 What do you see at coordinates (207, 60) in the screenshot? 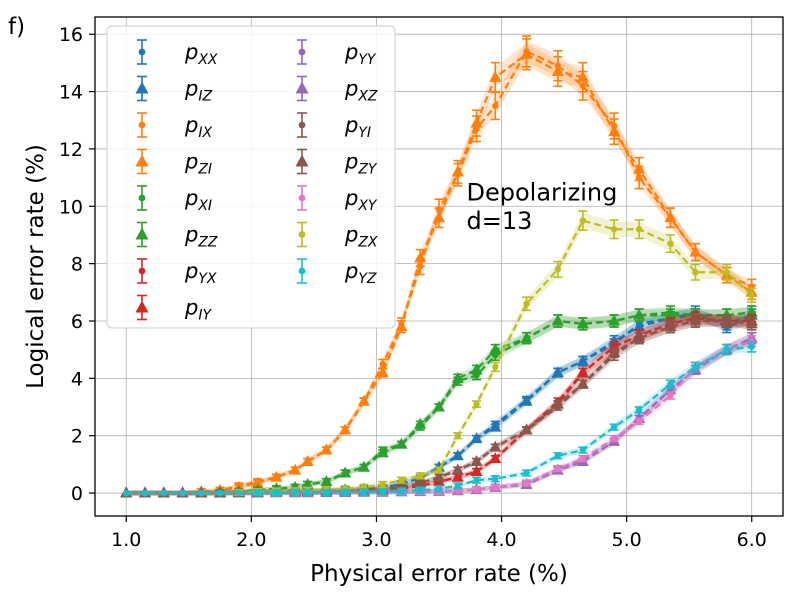
I see `legend-subscript: XX` at bounding box center [207, 60].